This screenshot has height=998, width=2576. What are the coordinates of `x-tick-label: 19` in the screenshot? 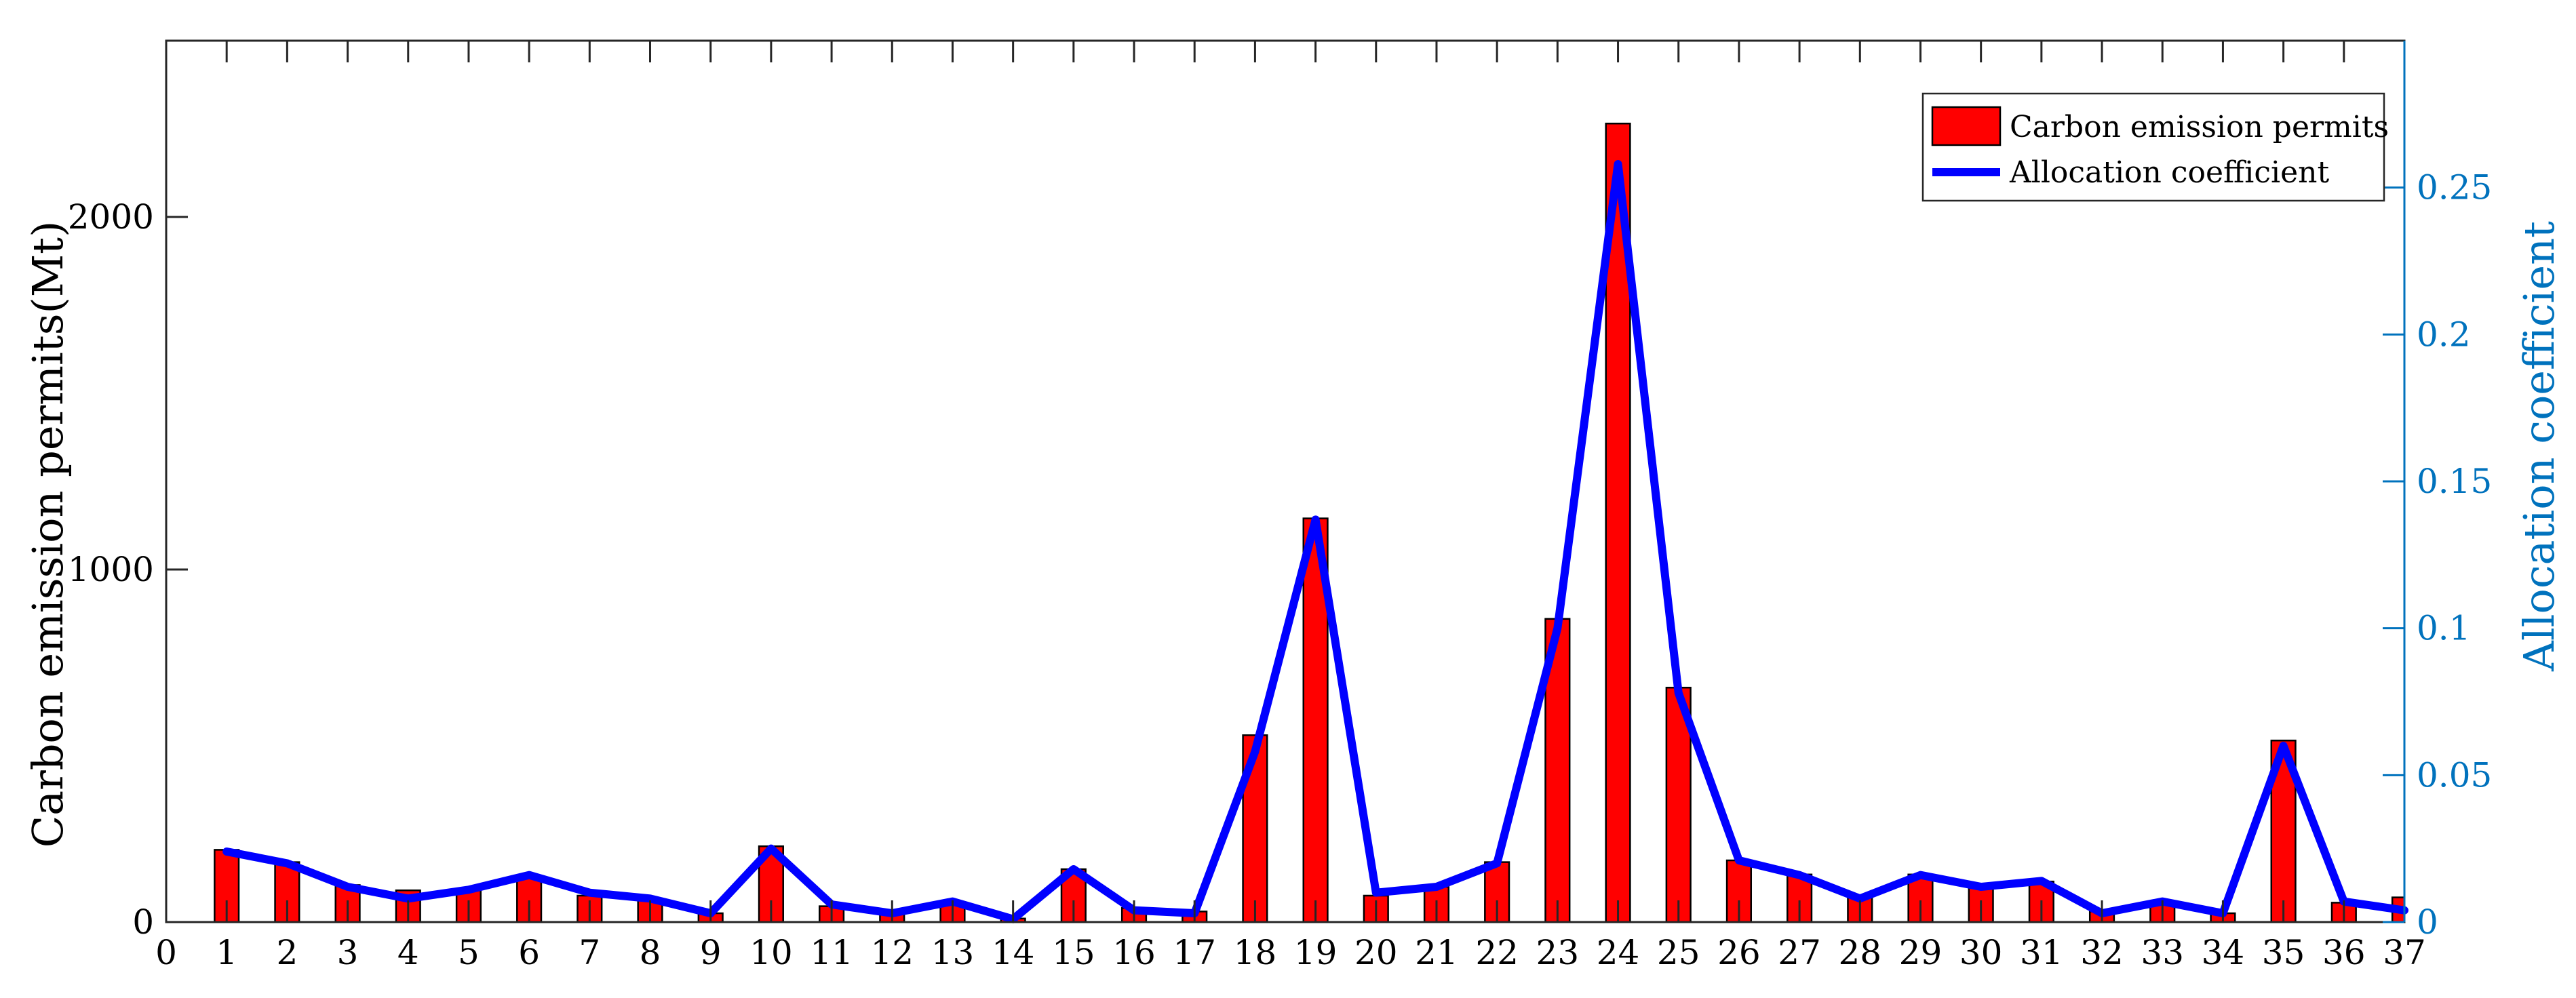 It's located at (1316, 952).